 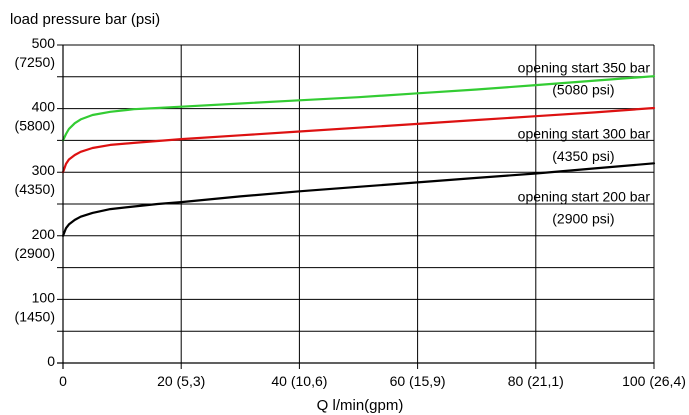 What do you see at coordinates (35, 253) in the screenshot?
I see `y-tick-sublabel: (2900)` at bounding box center [35, 253].